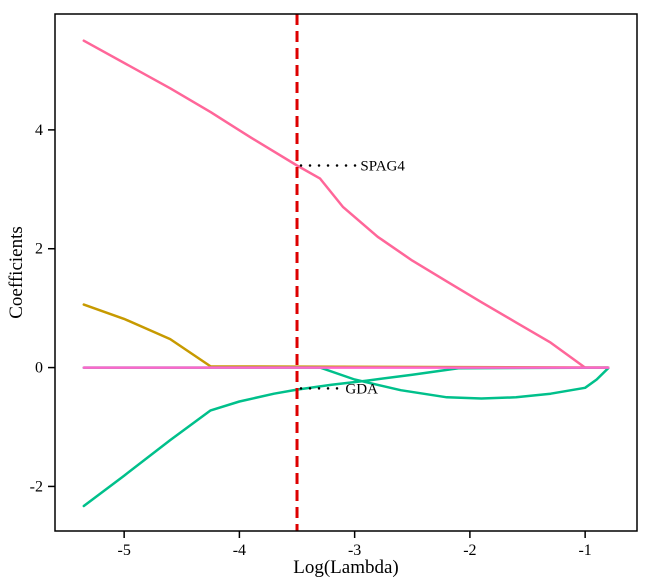 The height and width of the screenshot is (587, 652). What do you see at coordinates (469, 550) in the screenshot?
I see `x-tick-label: -2` at bounding box center [469, 550].